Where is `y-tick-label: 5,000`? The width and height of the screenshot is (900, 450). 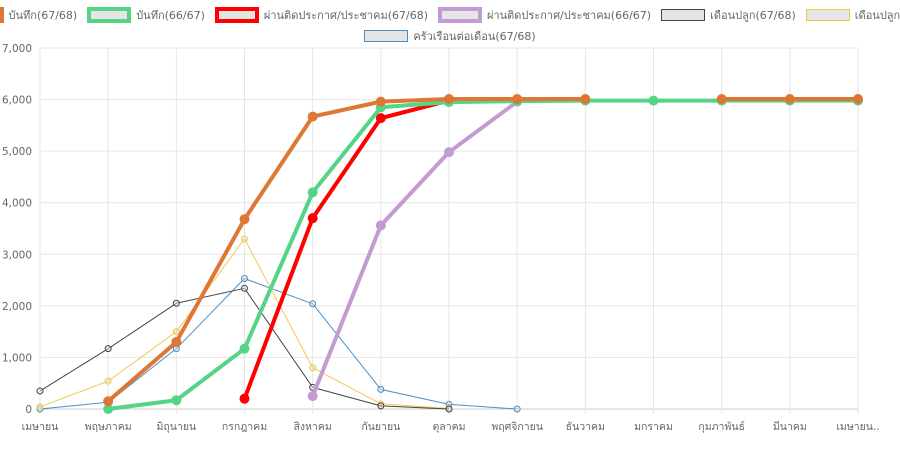
y-tick-label: 5,000 is located at coordinates (17, 152).